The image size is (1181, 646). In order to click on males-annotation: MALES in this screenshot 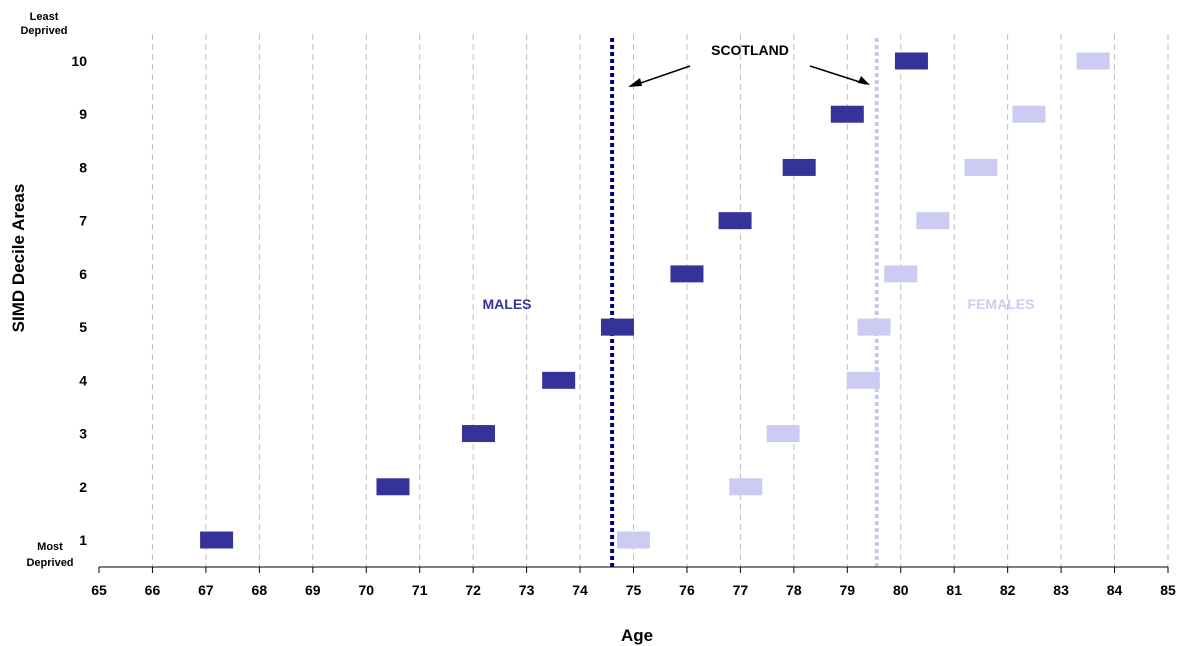, I will do `click(507, 304)`.